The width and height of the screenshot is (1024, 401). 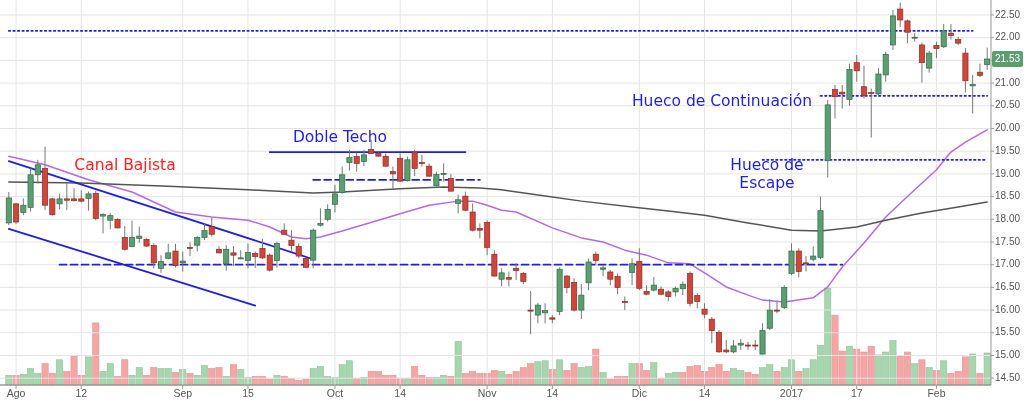 What do you see at coordinates (1008, 150) in the screenshot?
I see `y-tick-label: 19.50` at bounding box center [1008, 150].